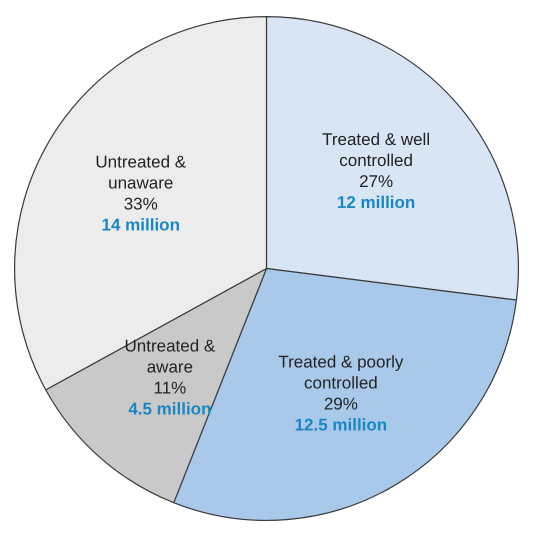  What do you see at coordinates (341, 404) in the screenshot?
I see `data-label: 29%` at bounding box center [341, 404].